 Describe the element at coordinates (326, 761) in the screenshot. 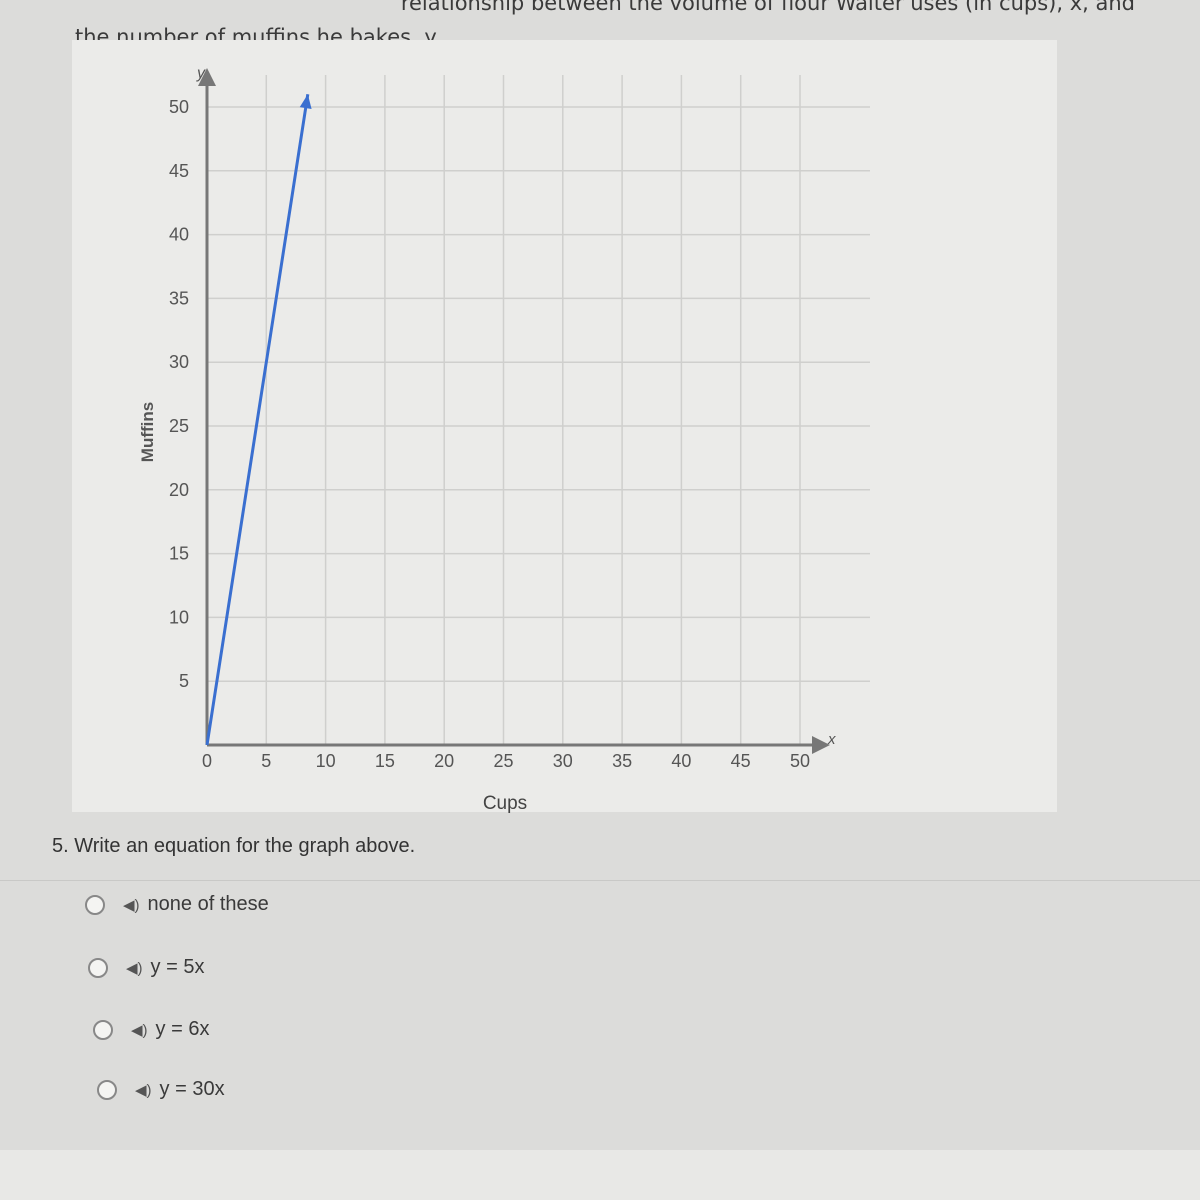

I see `x-tick-label: 10` at that location.